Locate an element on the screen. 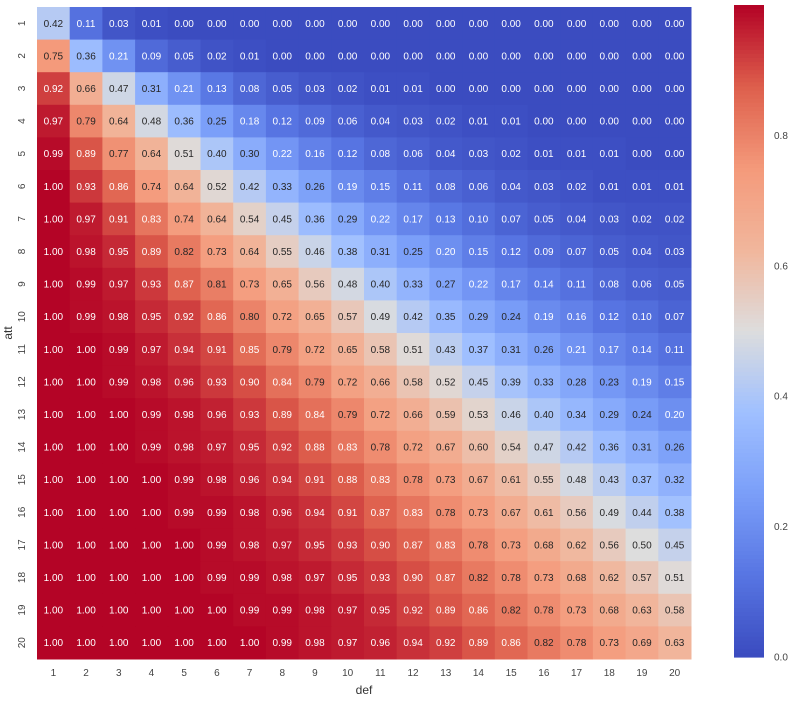 This screenshot has height=701, width=794. cell-value-label: 0.99 is located at coordinates (86, 285).